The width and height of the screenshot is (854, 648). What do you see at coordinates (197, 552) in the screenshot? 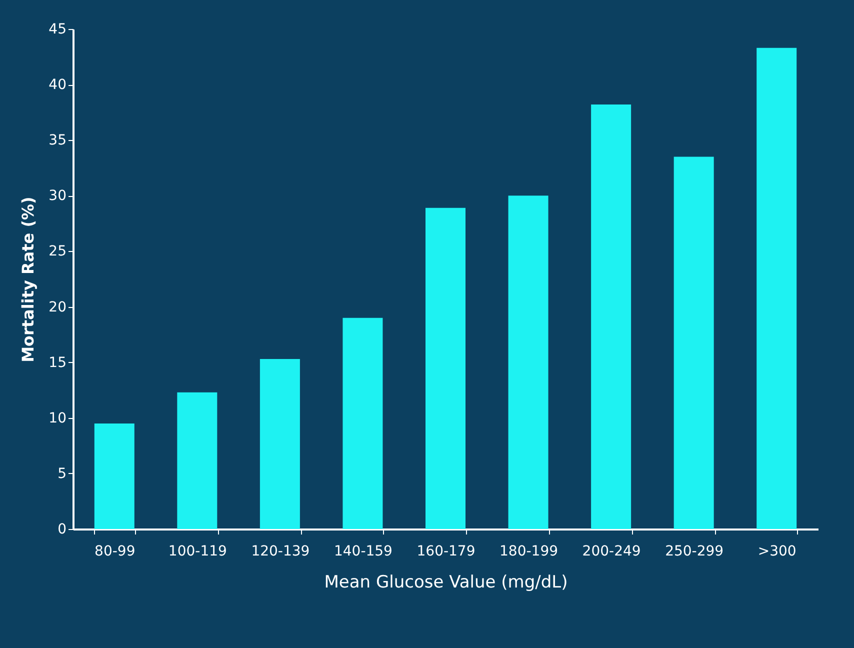
I see `x-tick-label: 100-119` at bounding box center [197, 552].